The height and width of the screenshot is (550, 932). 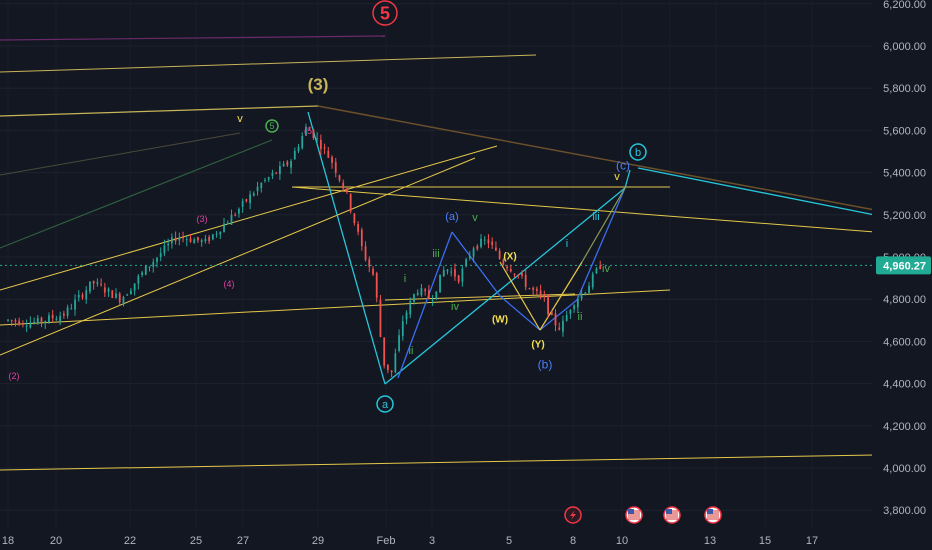 I want to click on time-axis: 18 20 22 25 27 29 Feb 3 5 8 10 13 15 17, so click(x=466, y=539).